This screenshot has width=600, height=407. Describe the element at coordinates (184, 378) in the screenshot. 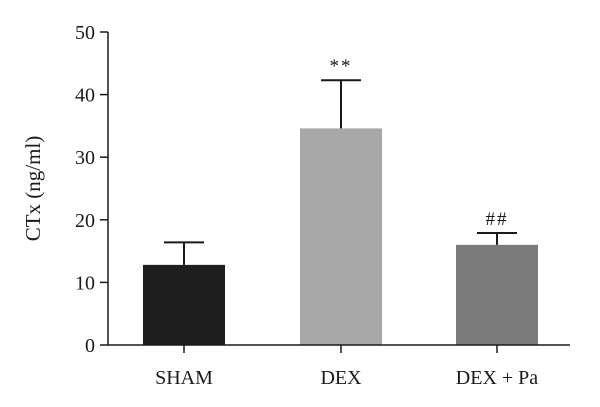

I see `x-tick-label: SHAM` at that location.